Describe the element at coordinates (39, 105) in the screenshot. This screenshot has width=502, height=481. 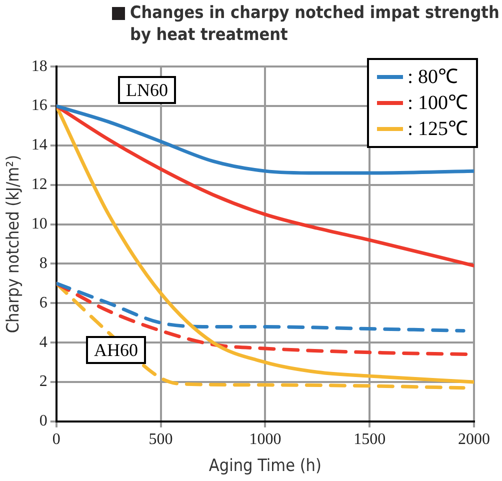
I see `y-tick-label: 16` at that location.